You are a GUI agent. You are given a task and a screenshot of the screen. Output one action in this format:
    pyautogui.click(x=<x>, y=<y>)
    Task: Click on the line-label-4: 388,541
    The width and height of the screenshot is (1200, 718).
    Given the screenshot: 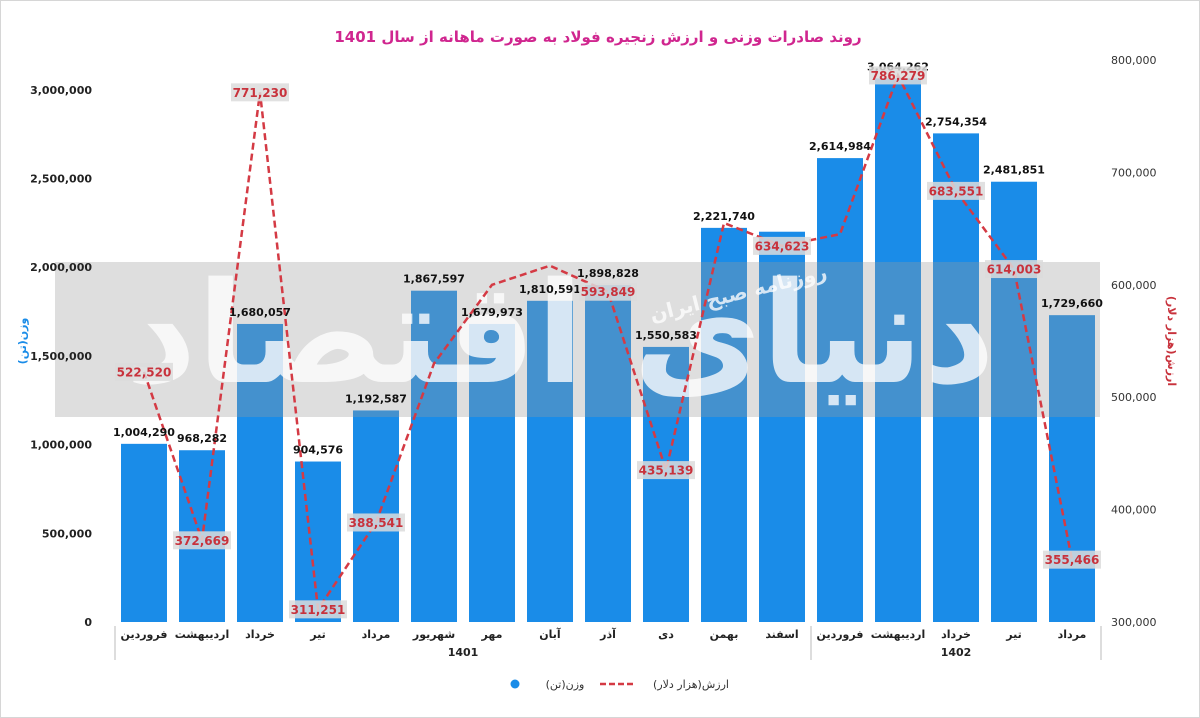 What is the action you would take?
    pyautogui.click(x=376, y=523)
    